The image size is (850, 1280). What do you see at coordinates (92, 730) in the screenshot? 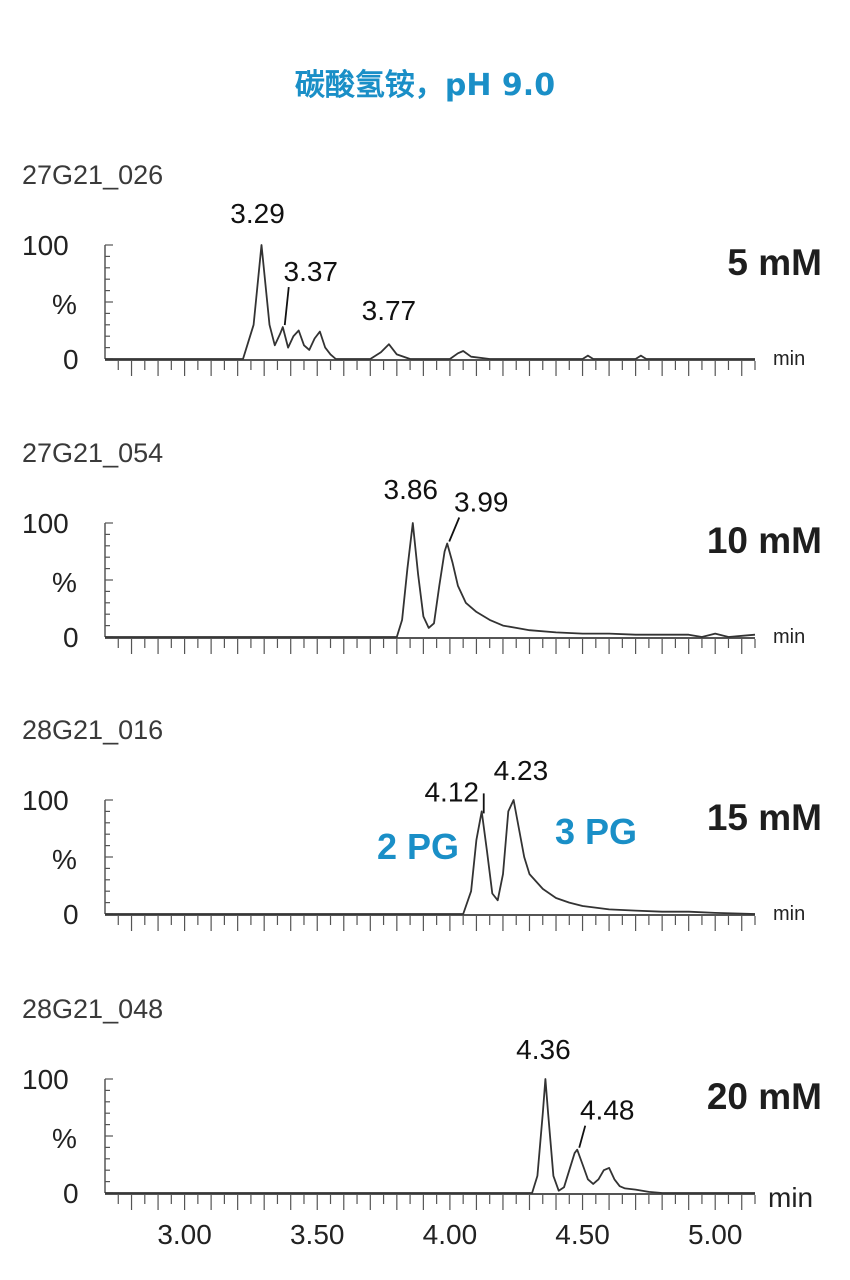
I see `sample-id-label: 28G21_016` at bounding box center [92, 730].